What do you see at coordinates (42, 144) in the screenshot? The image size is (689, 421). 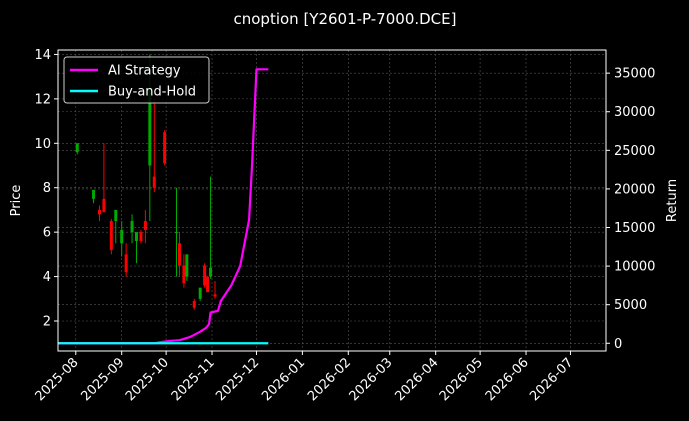 I see `y-tick-label: 10` at bounding box center [42, 144].